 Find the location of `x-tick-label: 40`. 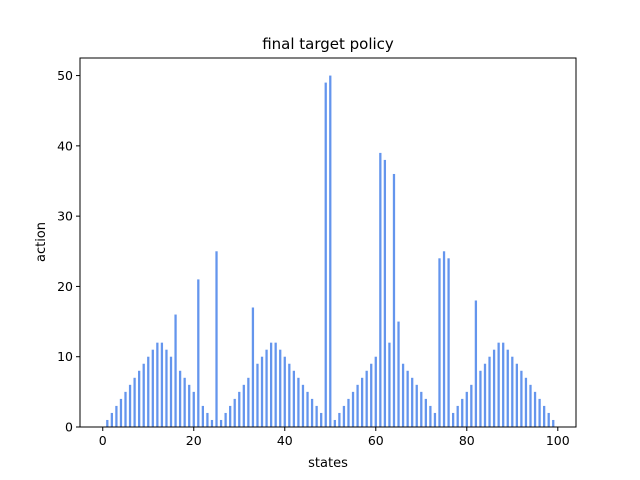

x-tick-label: 40 is located at coordinates (285, 440).